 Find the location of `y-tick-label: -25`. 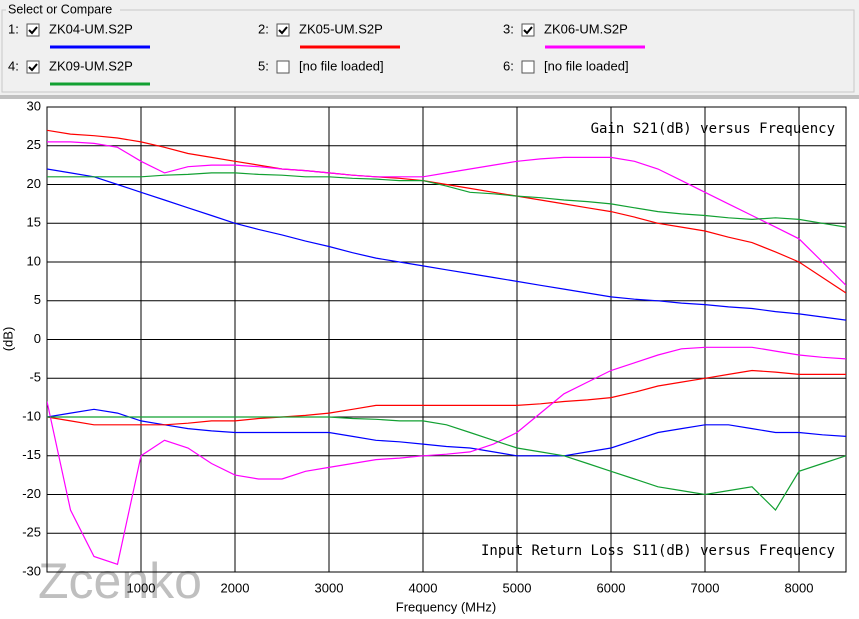

y-tick-label: -25 is located at coordinates (31, 532).